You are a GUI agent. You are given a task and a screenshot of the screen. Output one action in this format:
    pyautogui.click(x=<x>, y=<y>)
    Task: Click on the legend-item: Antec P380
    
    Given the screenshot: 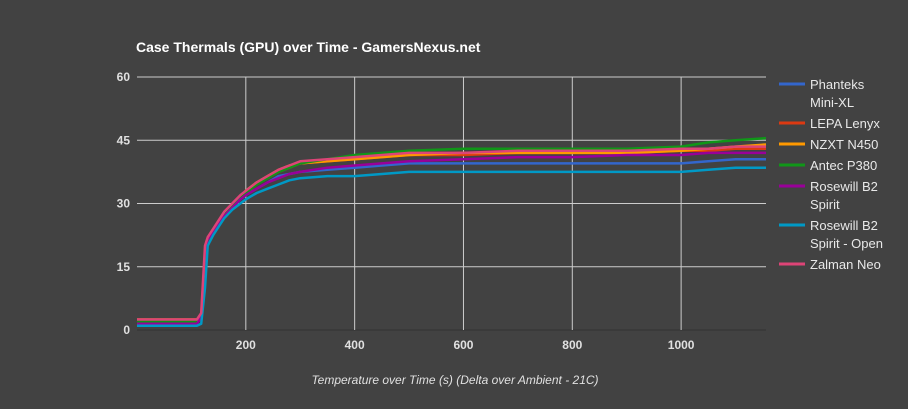 What is the action you would take?
    pyautogui.click(x=828, y=165)
    